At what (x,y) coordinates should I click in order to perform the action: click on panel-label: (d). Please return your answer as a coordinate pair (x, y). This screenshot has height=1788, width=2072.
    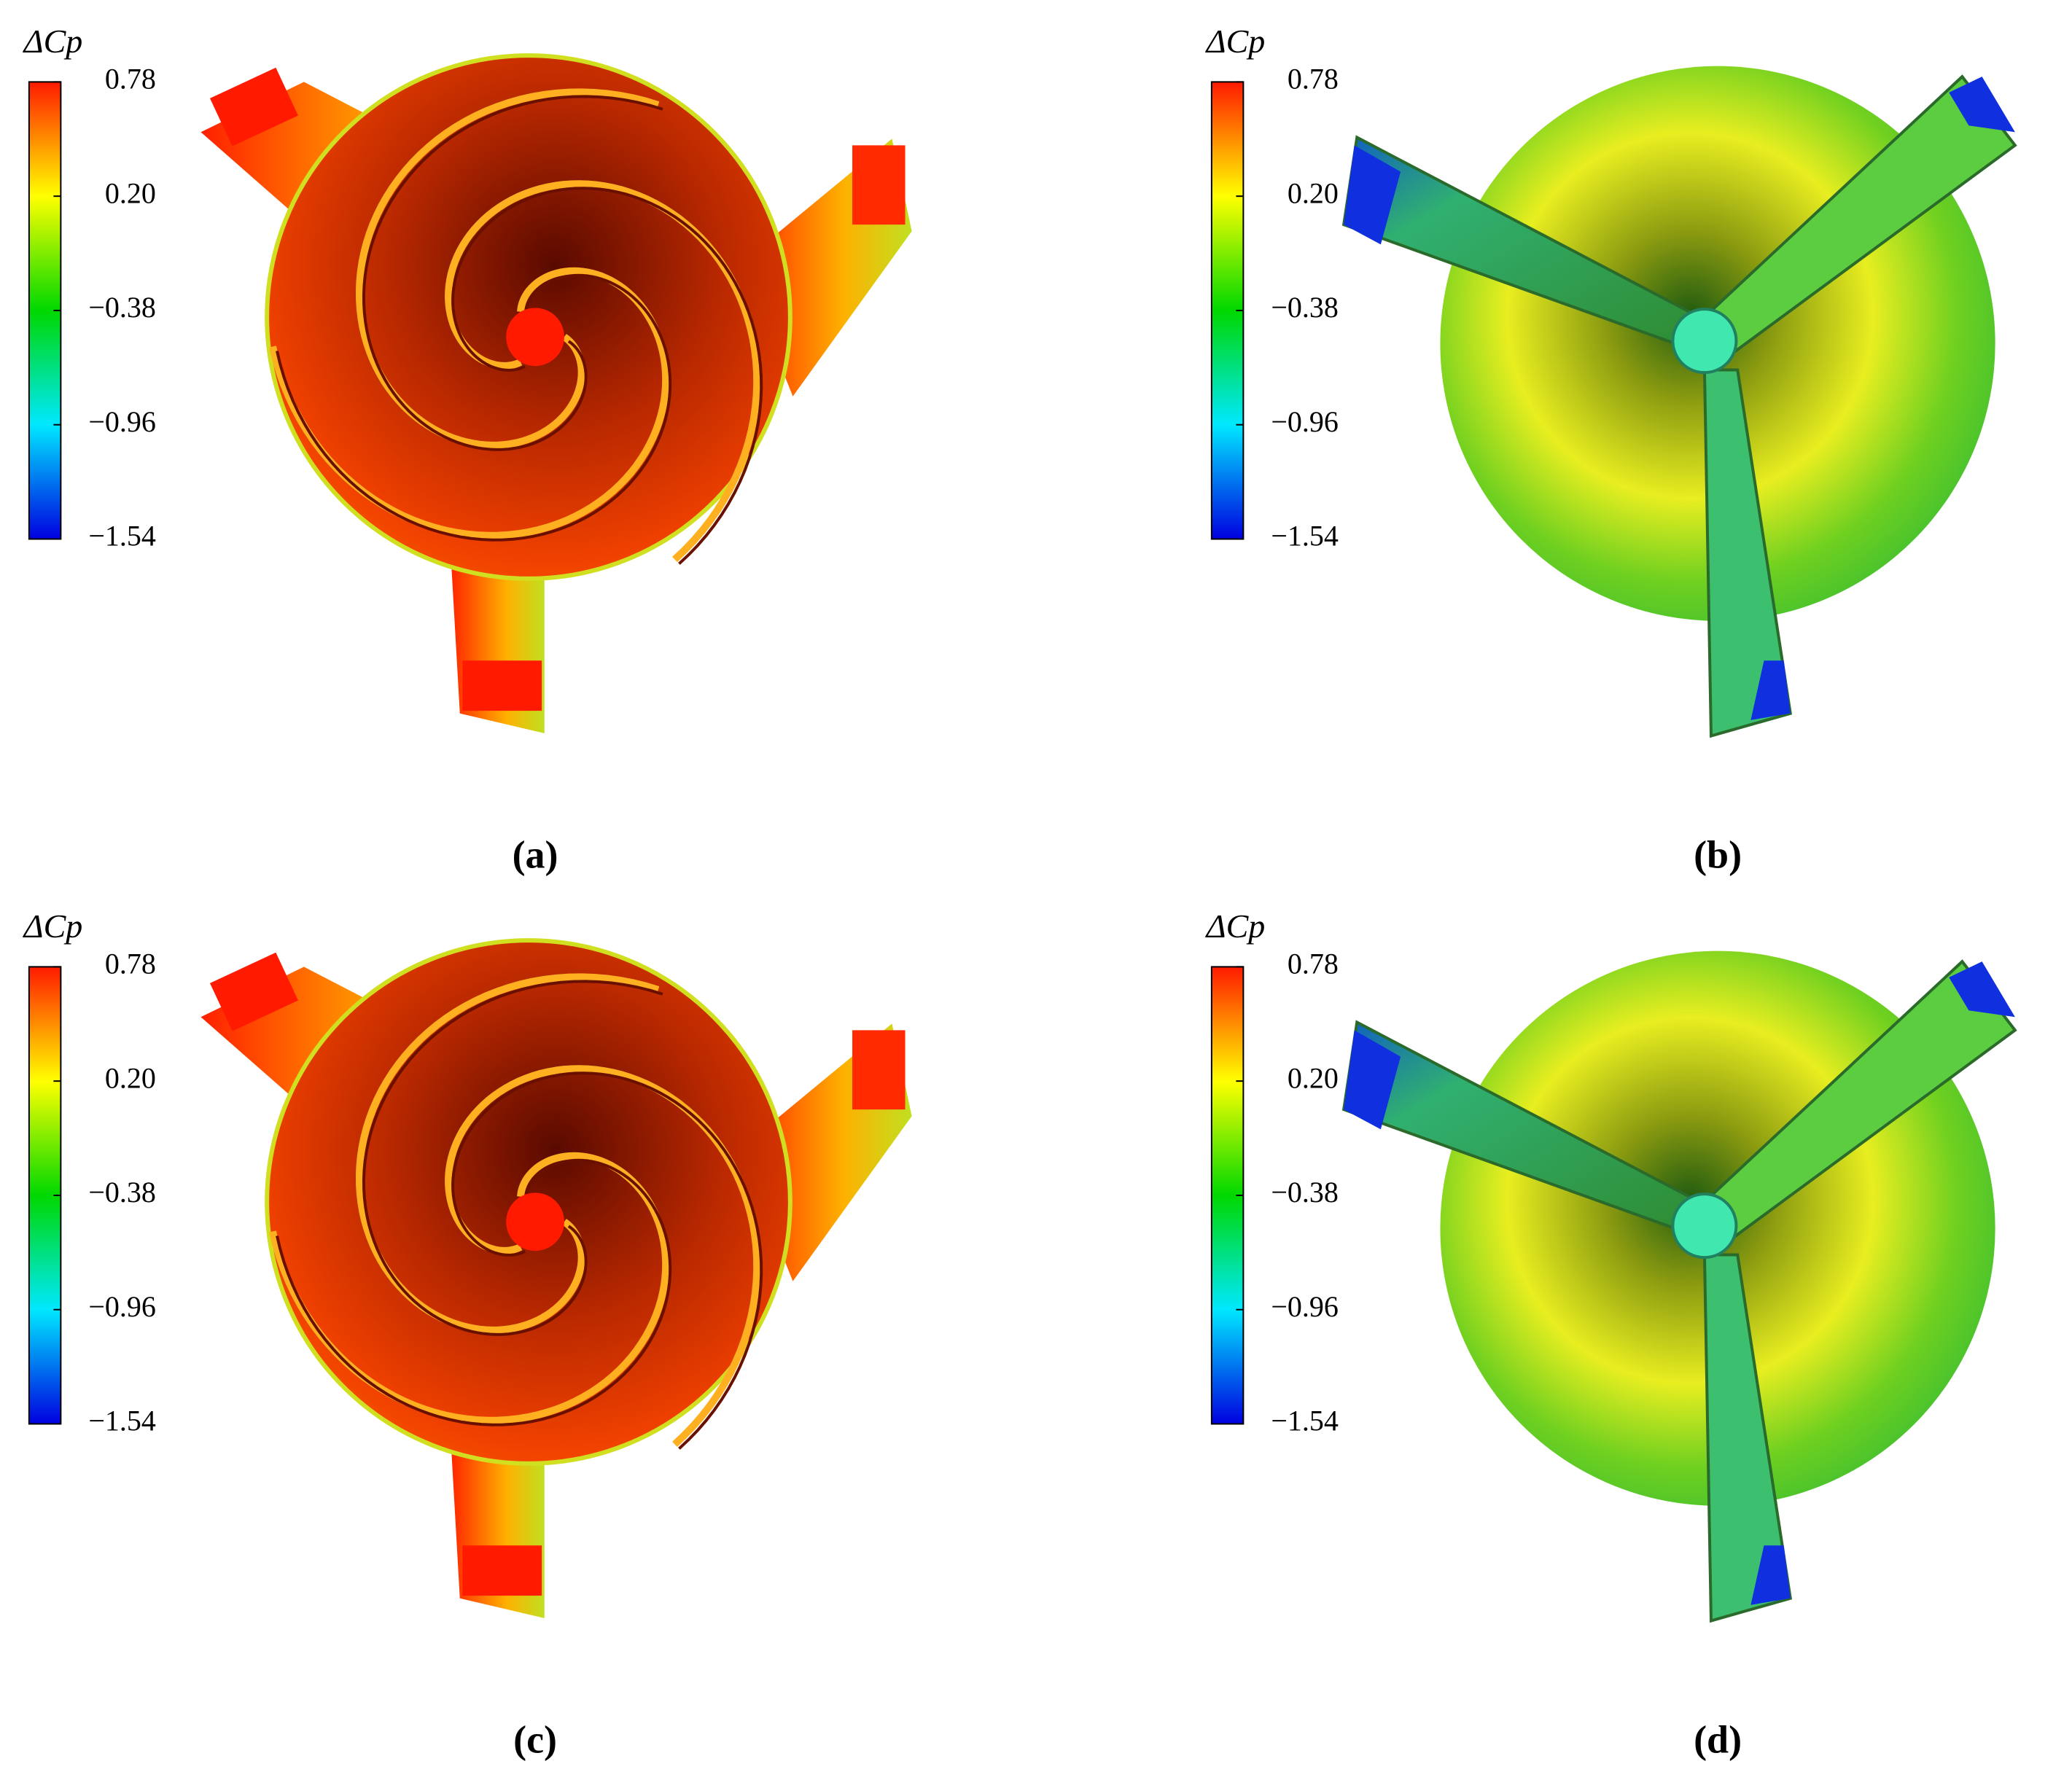
    Looking at the image, I should click on (1718, 1740).